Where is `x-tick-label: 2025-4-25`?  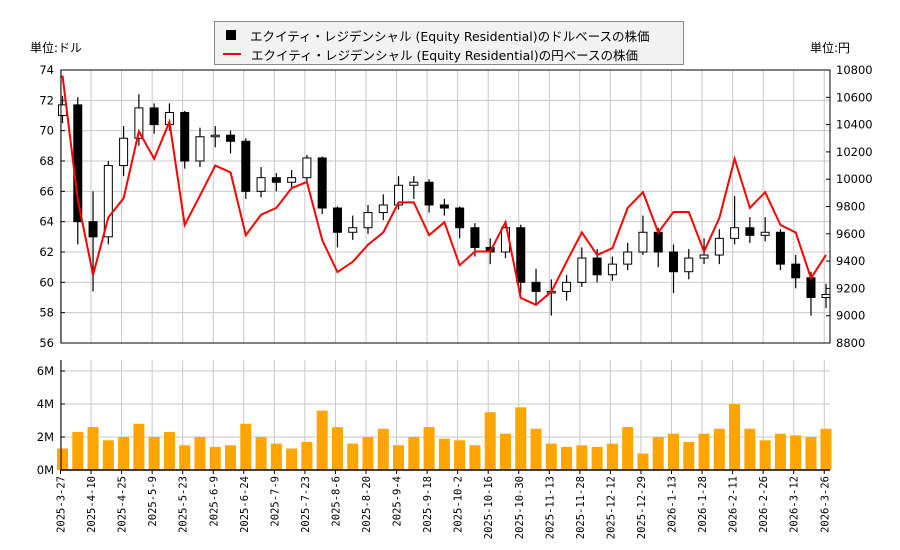
x-tick-label: 2025-4-25 is located at coordinates (123, 504).